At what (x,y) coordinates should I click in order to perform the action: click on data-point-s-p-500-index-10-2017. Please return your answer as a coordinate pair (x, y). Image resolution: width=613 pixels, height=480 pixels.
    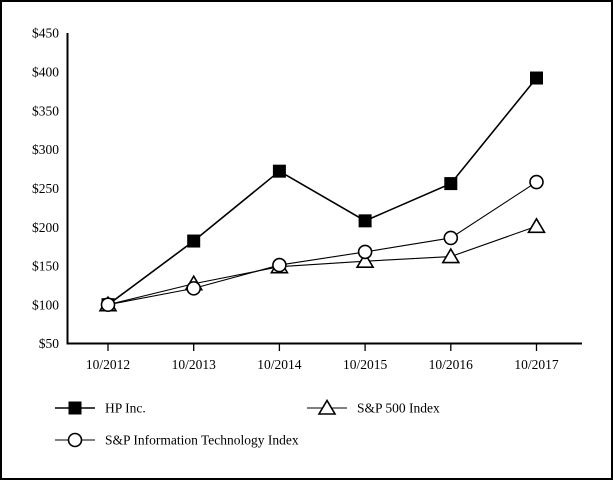
    Looking at the image, I should click on (536, 225).